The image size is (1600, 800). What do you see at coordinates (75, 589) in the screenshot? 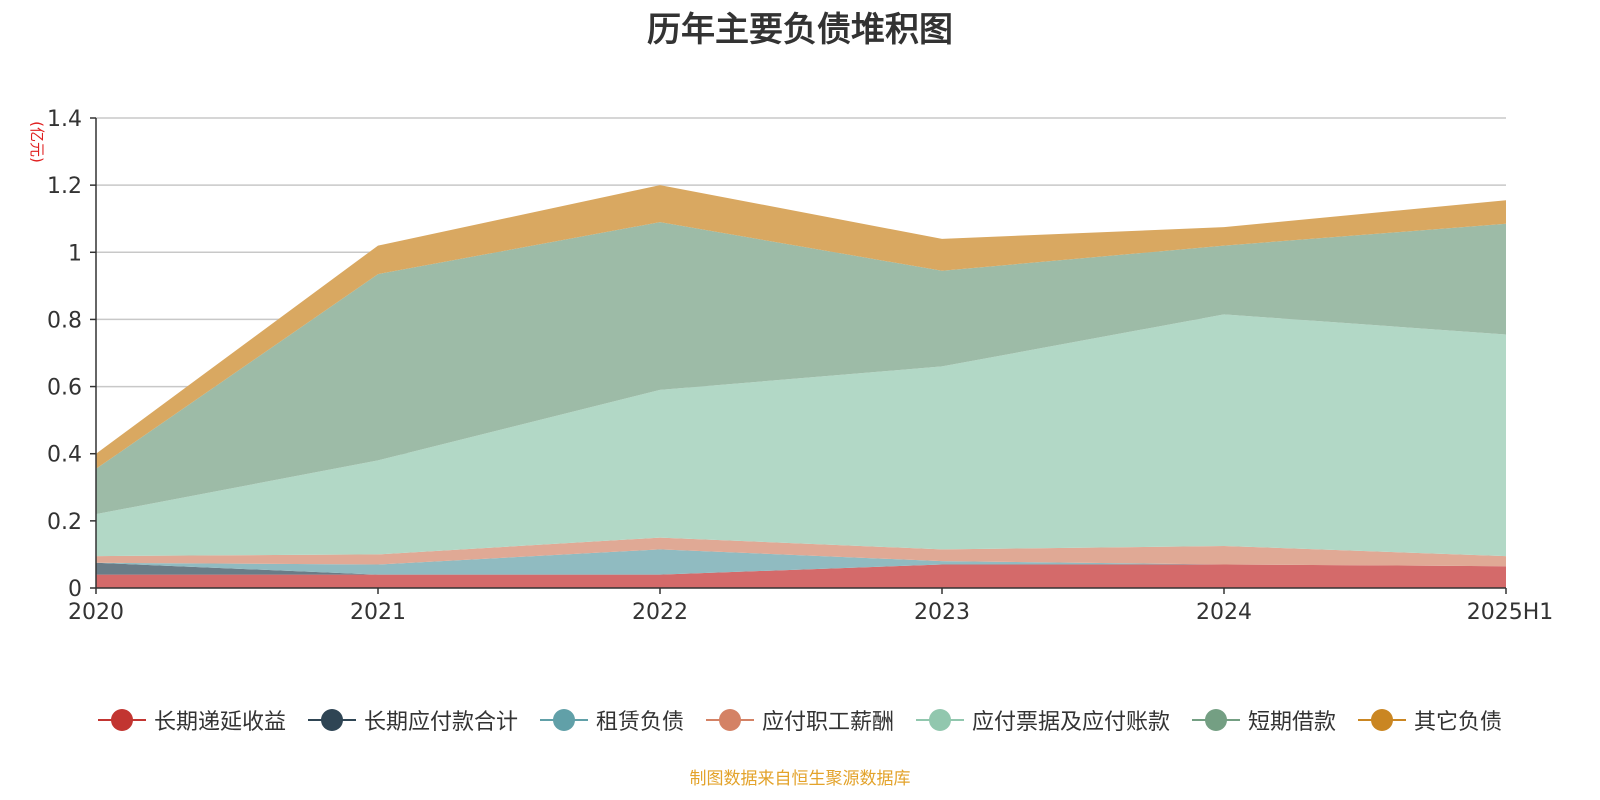
I see `y-tick-label: 0` at bounding box center [75, 589].